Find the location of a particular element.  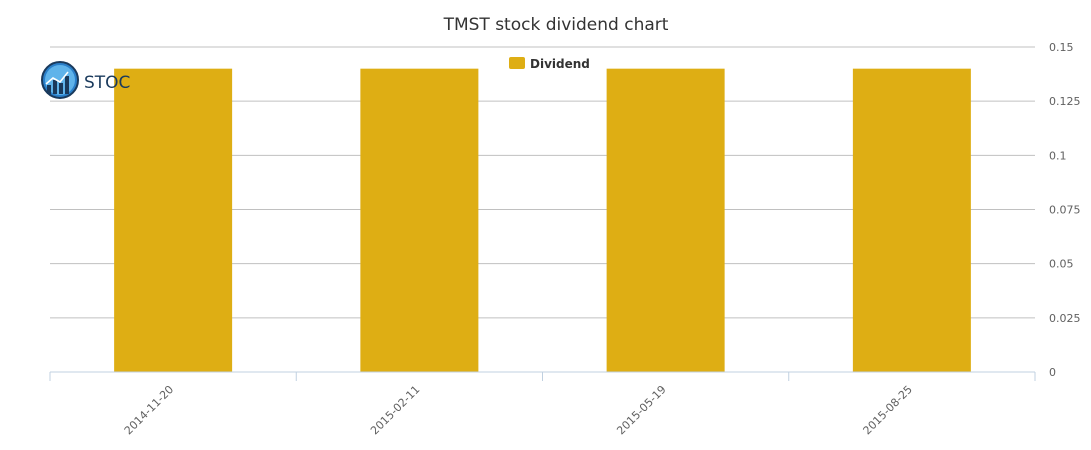

y-axis-ticks: 0 0.025 0.05 0.075 0.1 0.125 0.15 is located at coordinates (1065, 210).